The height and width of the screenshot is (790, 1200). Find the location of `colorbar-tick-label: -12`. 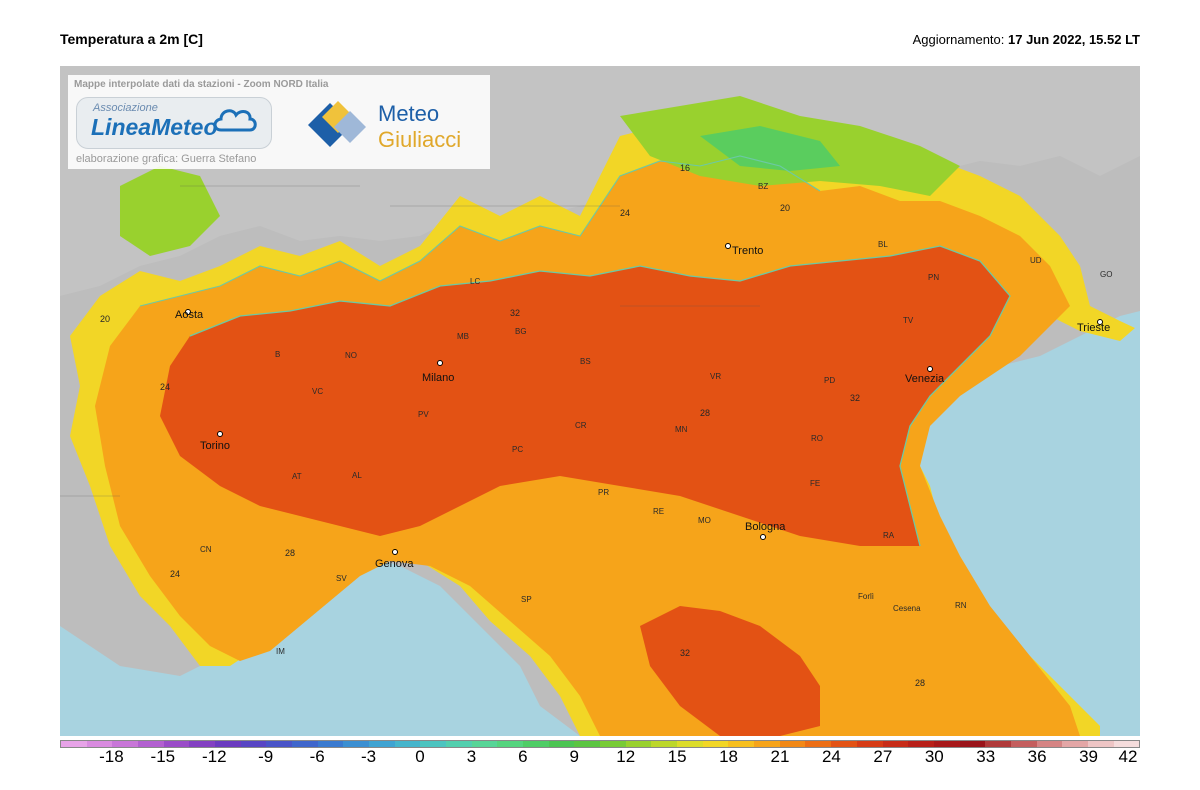

colorbar-tick-label: -12 is located at coordinates (214, 756).